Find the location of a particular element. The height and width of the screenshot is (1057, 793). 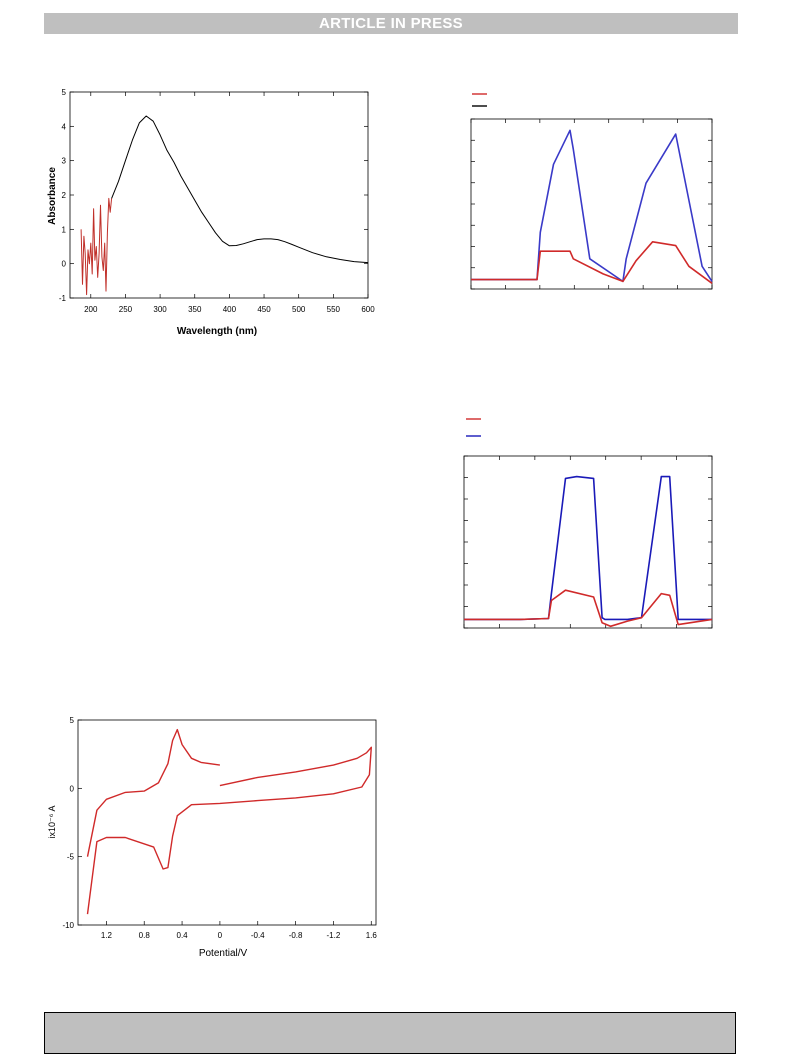

x-tick-label: -0.8 is located at coordinates (296, 935).